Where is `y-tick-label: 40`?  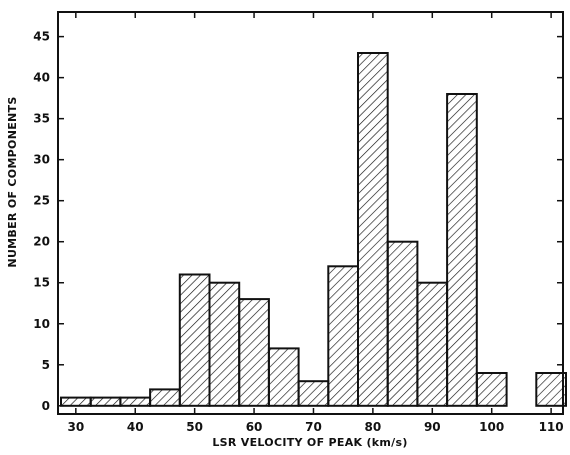
y-tick-label: 40 is located at coordinates (41, 78).